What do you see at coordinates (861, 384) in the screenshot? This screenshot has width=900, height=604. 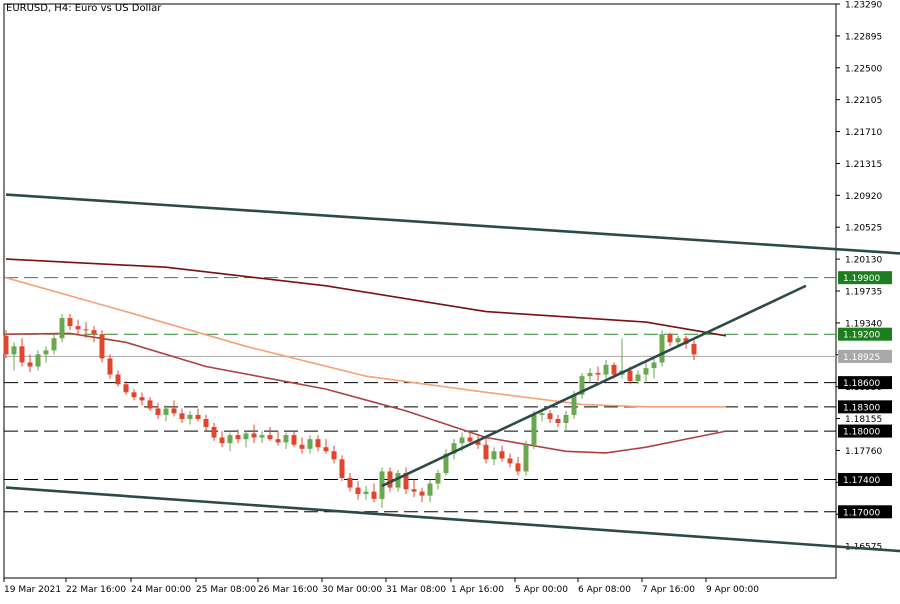 I see `price-badge-label: 1.18600` at bounding box center [861, 384].